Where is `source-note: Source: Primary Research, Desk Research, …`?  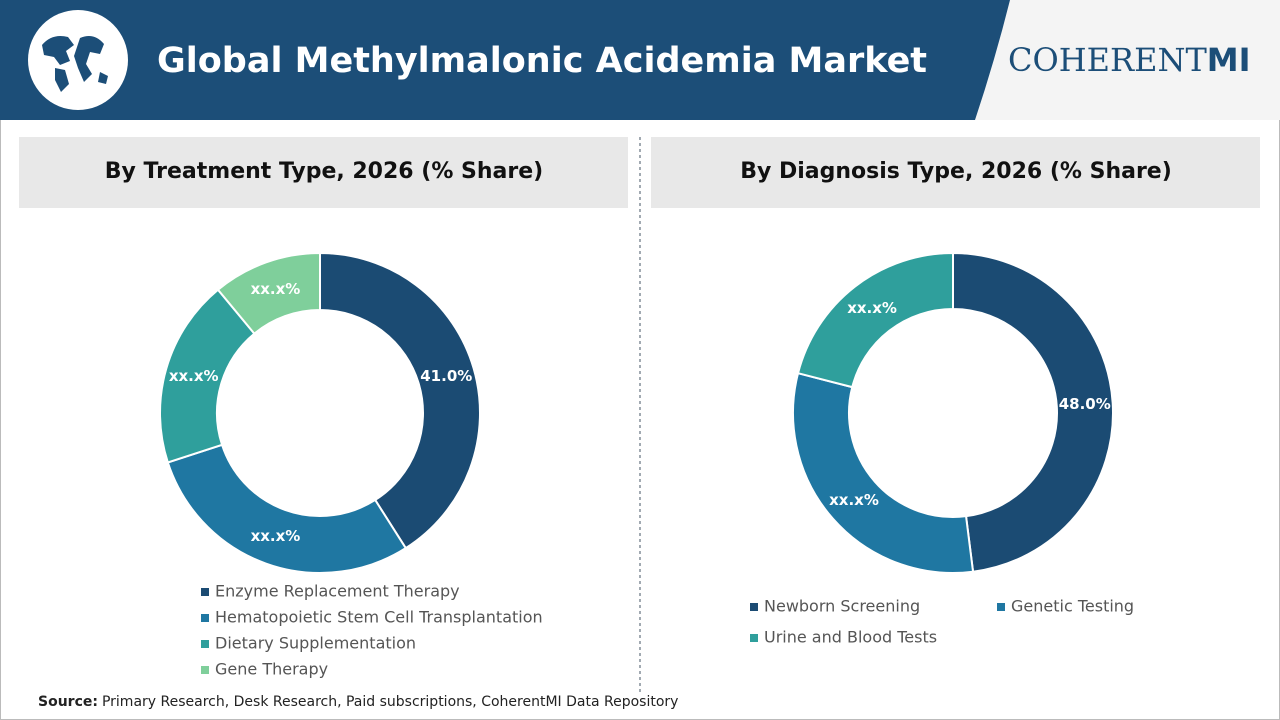 source-note: Source: Primary Research, Desk Research, … is located at coordinates (358, 702).